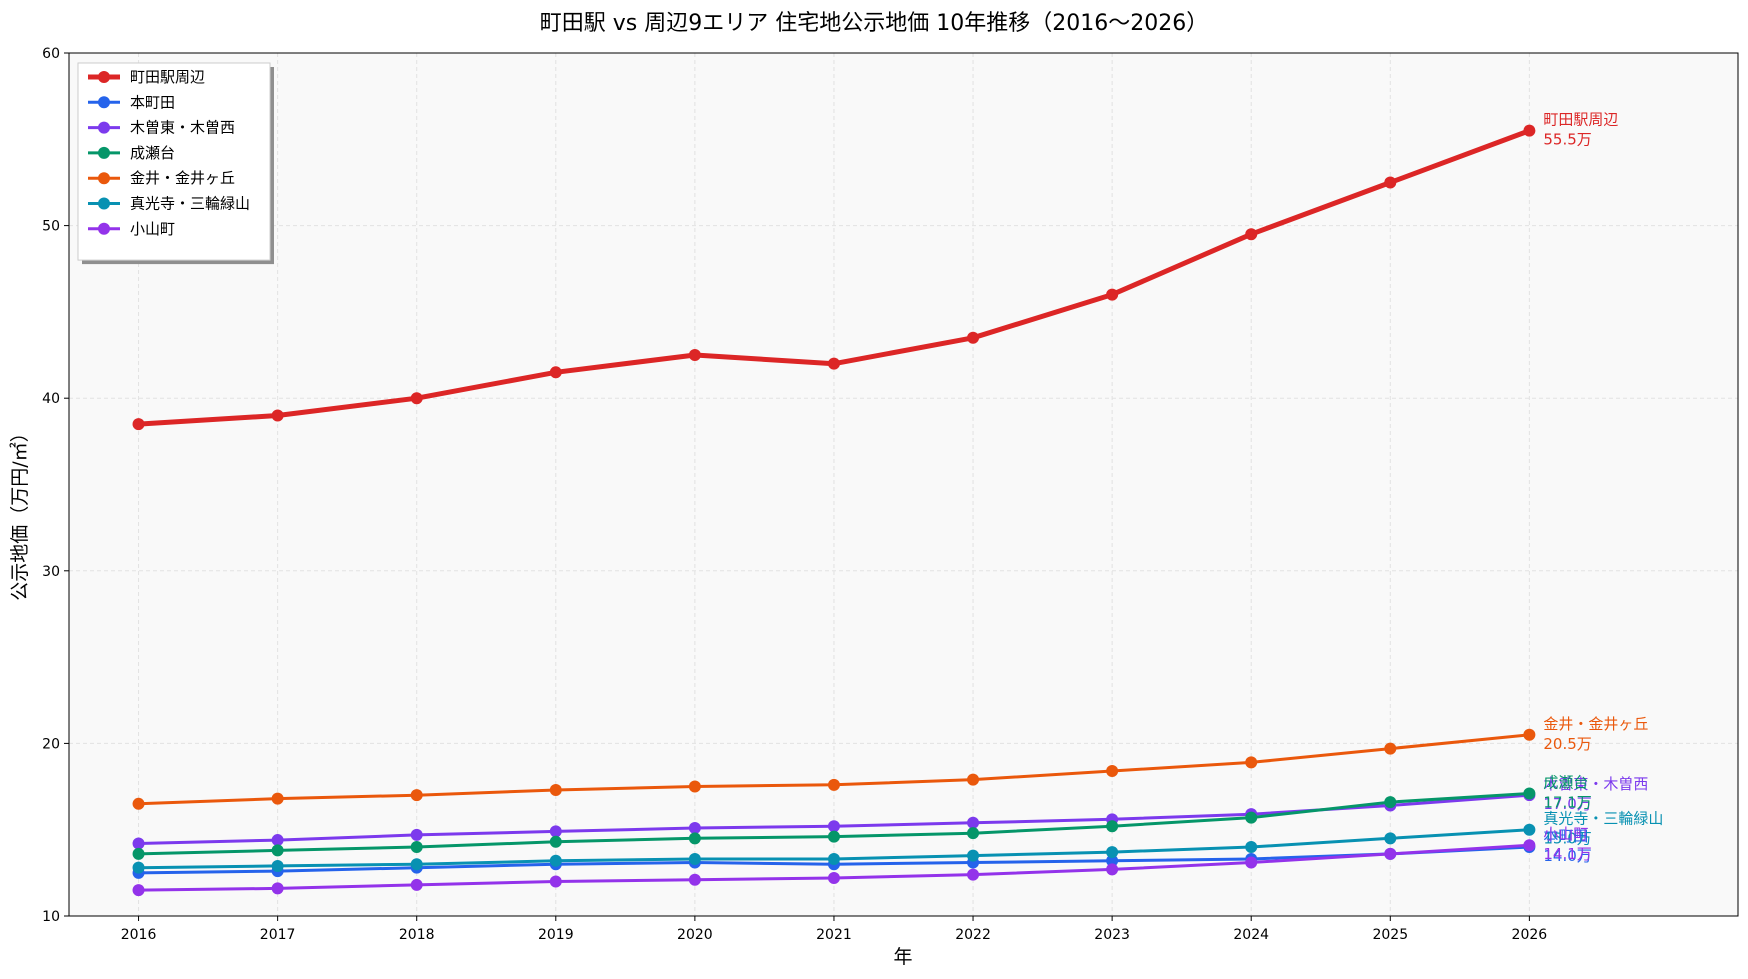 The image size is (1748, 979). What do you see at coordinates (1567, 744) in the screenshot?
I see `end-label-value: 20.5万` at bounding box center [1567, 744].